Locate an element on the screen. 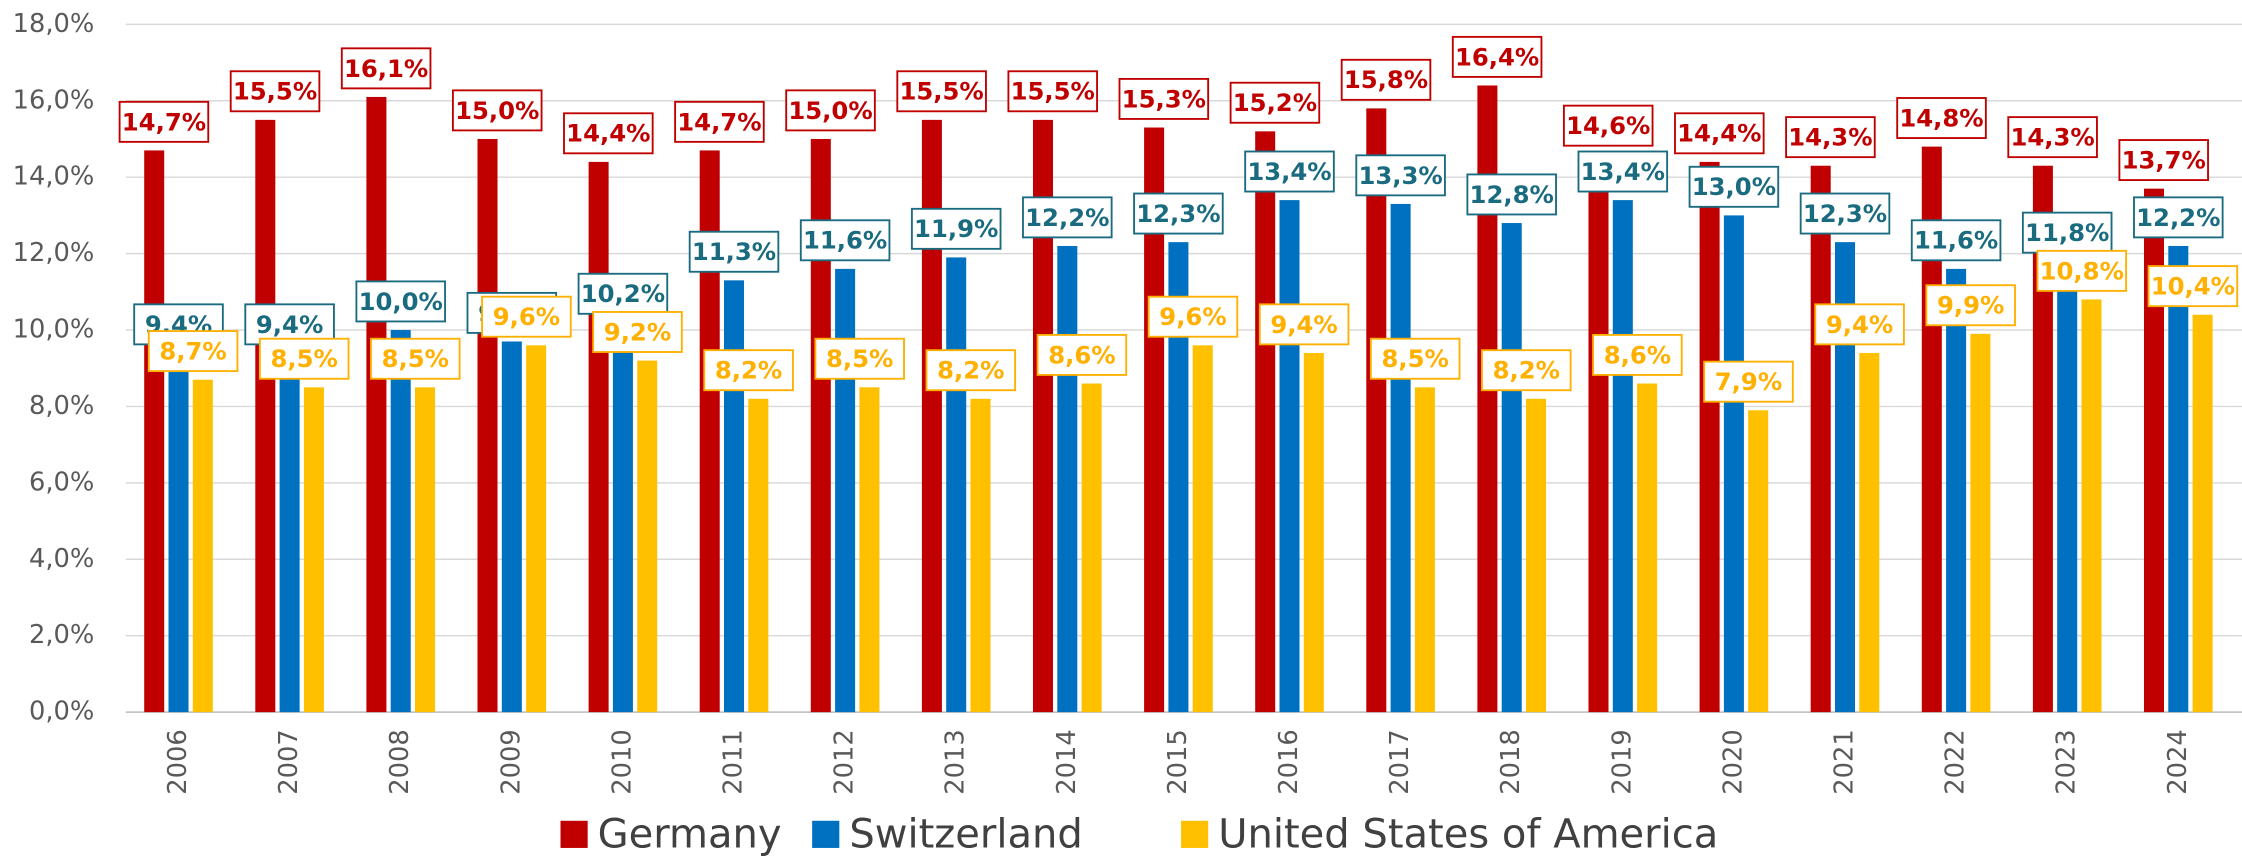 The width and height of the screenshot is (2242, 858). data-label-text: 15,3% is located at coordinates (1164, 98).